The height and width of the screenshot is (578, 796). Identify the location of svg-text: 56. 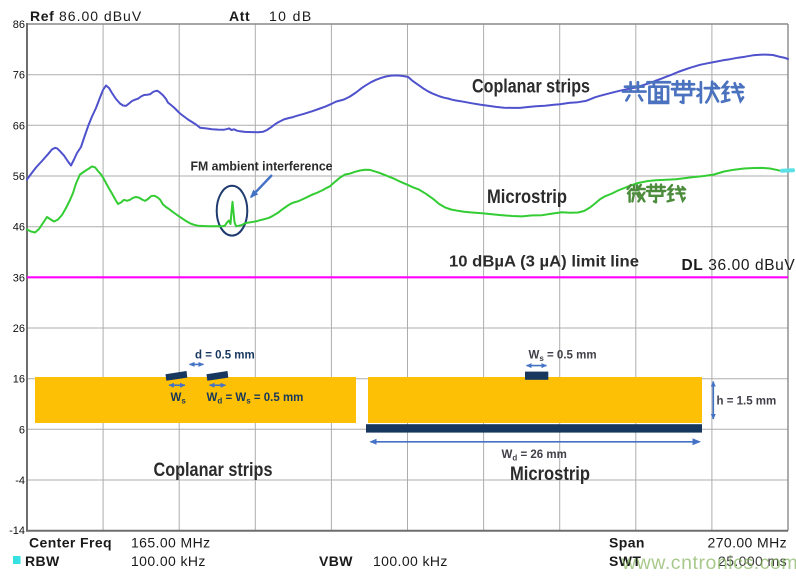
(19, 177).